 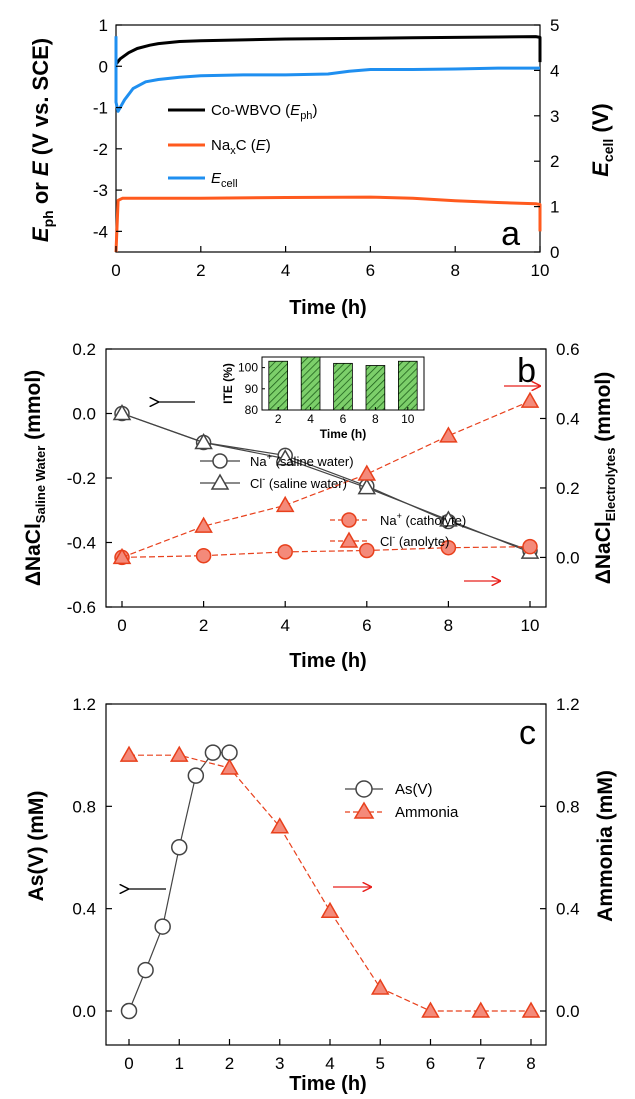 I want to click on x-tick-label-c: 7, so click(x=480, y=1063).